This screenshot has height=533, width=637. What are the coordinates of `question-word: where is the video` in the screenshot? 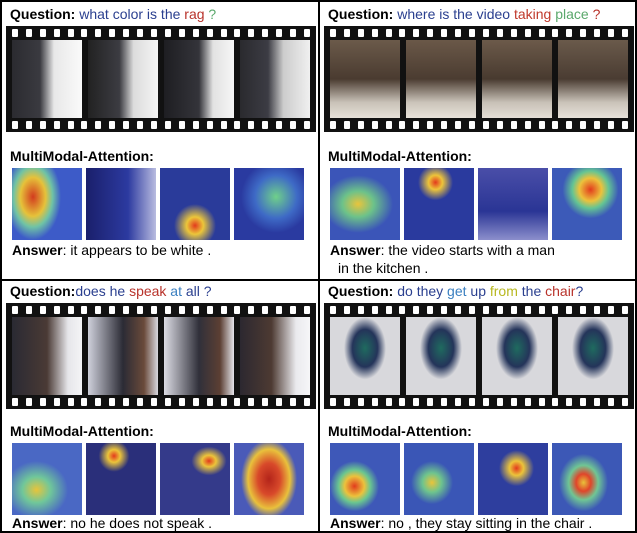 It's located at (453, 14).